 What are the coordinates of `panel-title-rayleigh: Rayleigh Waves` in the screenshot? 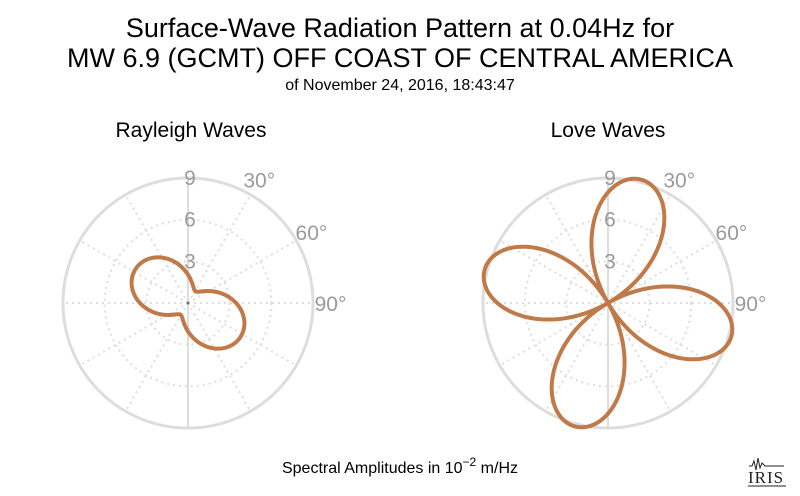 It's located at (191, 130).